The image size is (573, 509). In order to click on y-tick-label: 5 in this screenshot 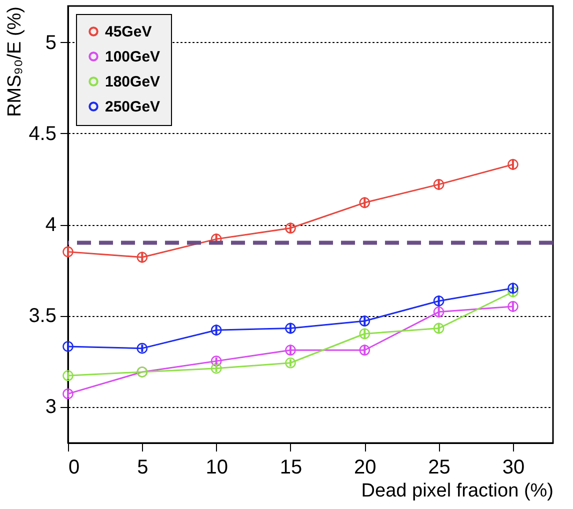, I will do `click(50, 43)`.